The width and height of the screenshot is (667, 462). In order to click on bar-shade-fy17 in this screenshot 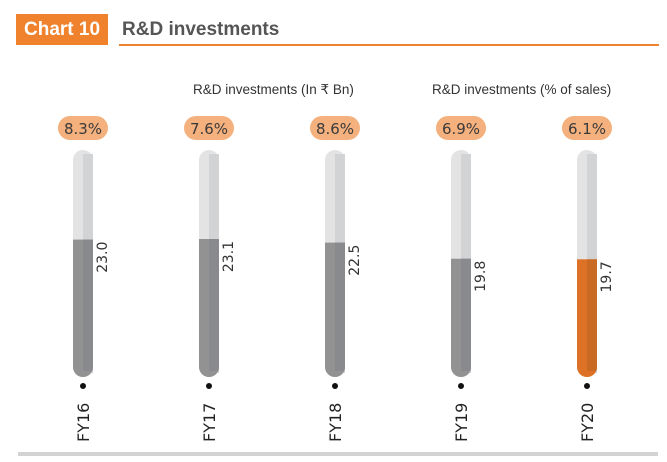, I will do `click(214, 305)`.